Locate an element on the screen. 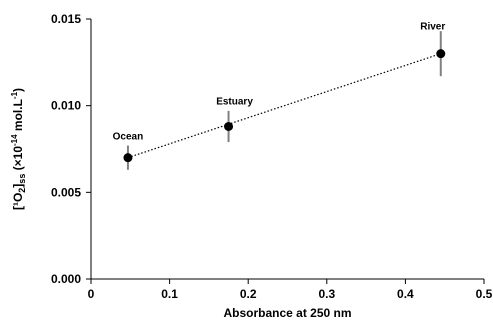 The image size is (493, 322). x-tick-label: 0.4 is located at coordinates (405, 294).